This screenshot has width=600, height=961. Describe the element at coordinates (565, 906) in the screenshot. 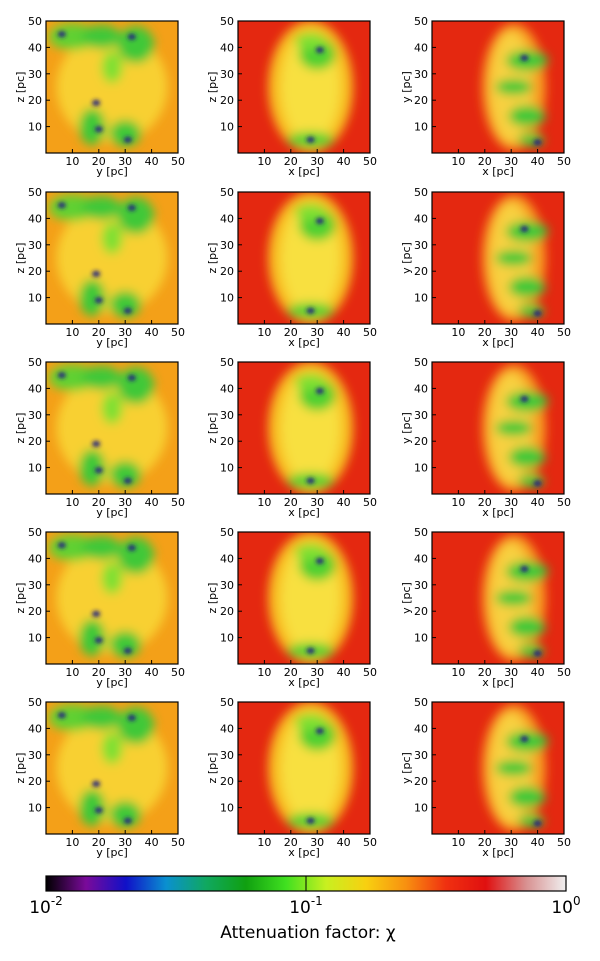

I see `colorbar-tick-label: 100` at that location.